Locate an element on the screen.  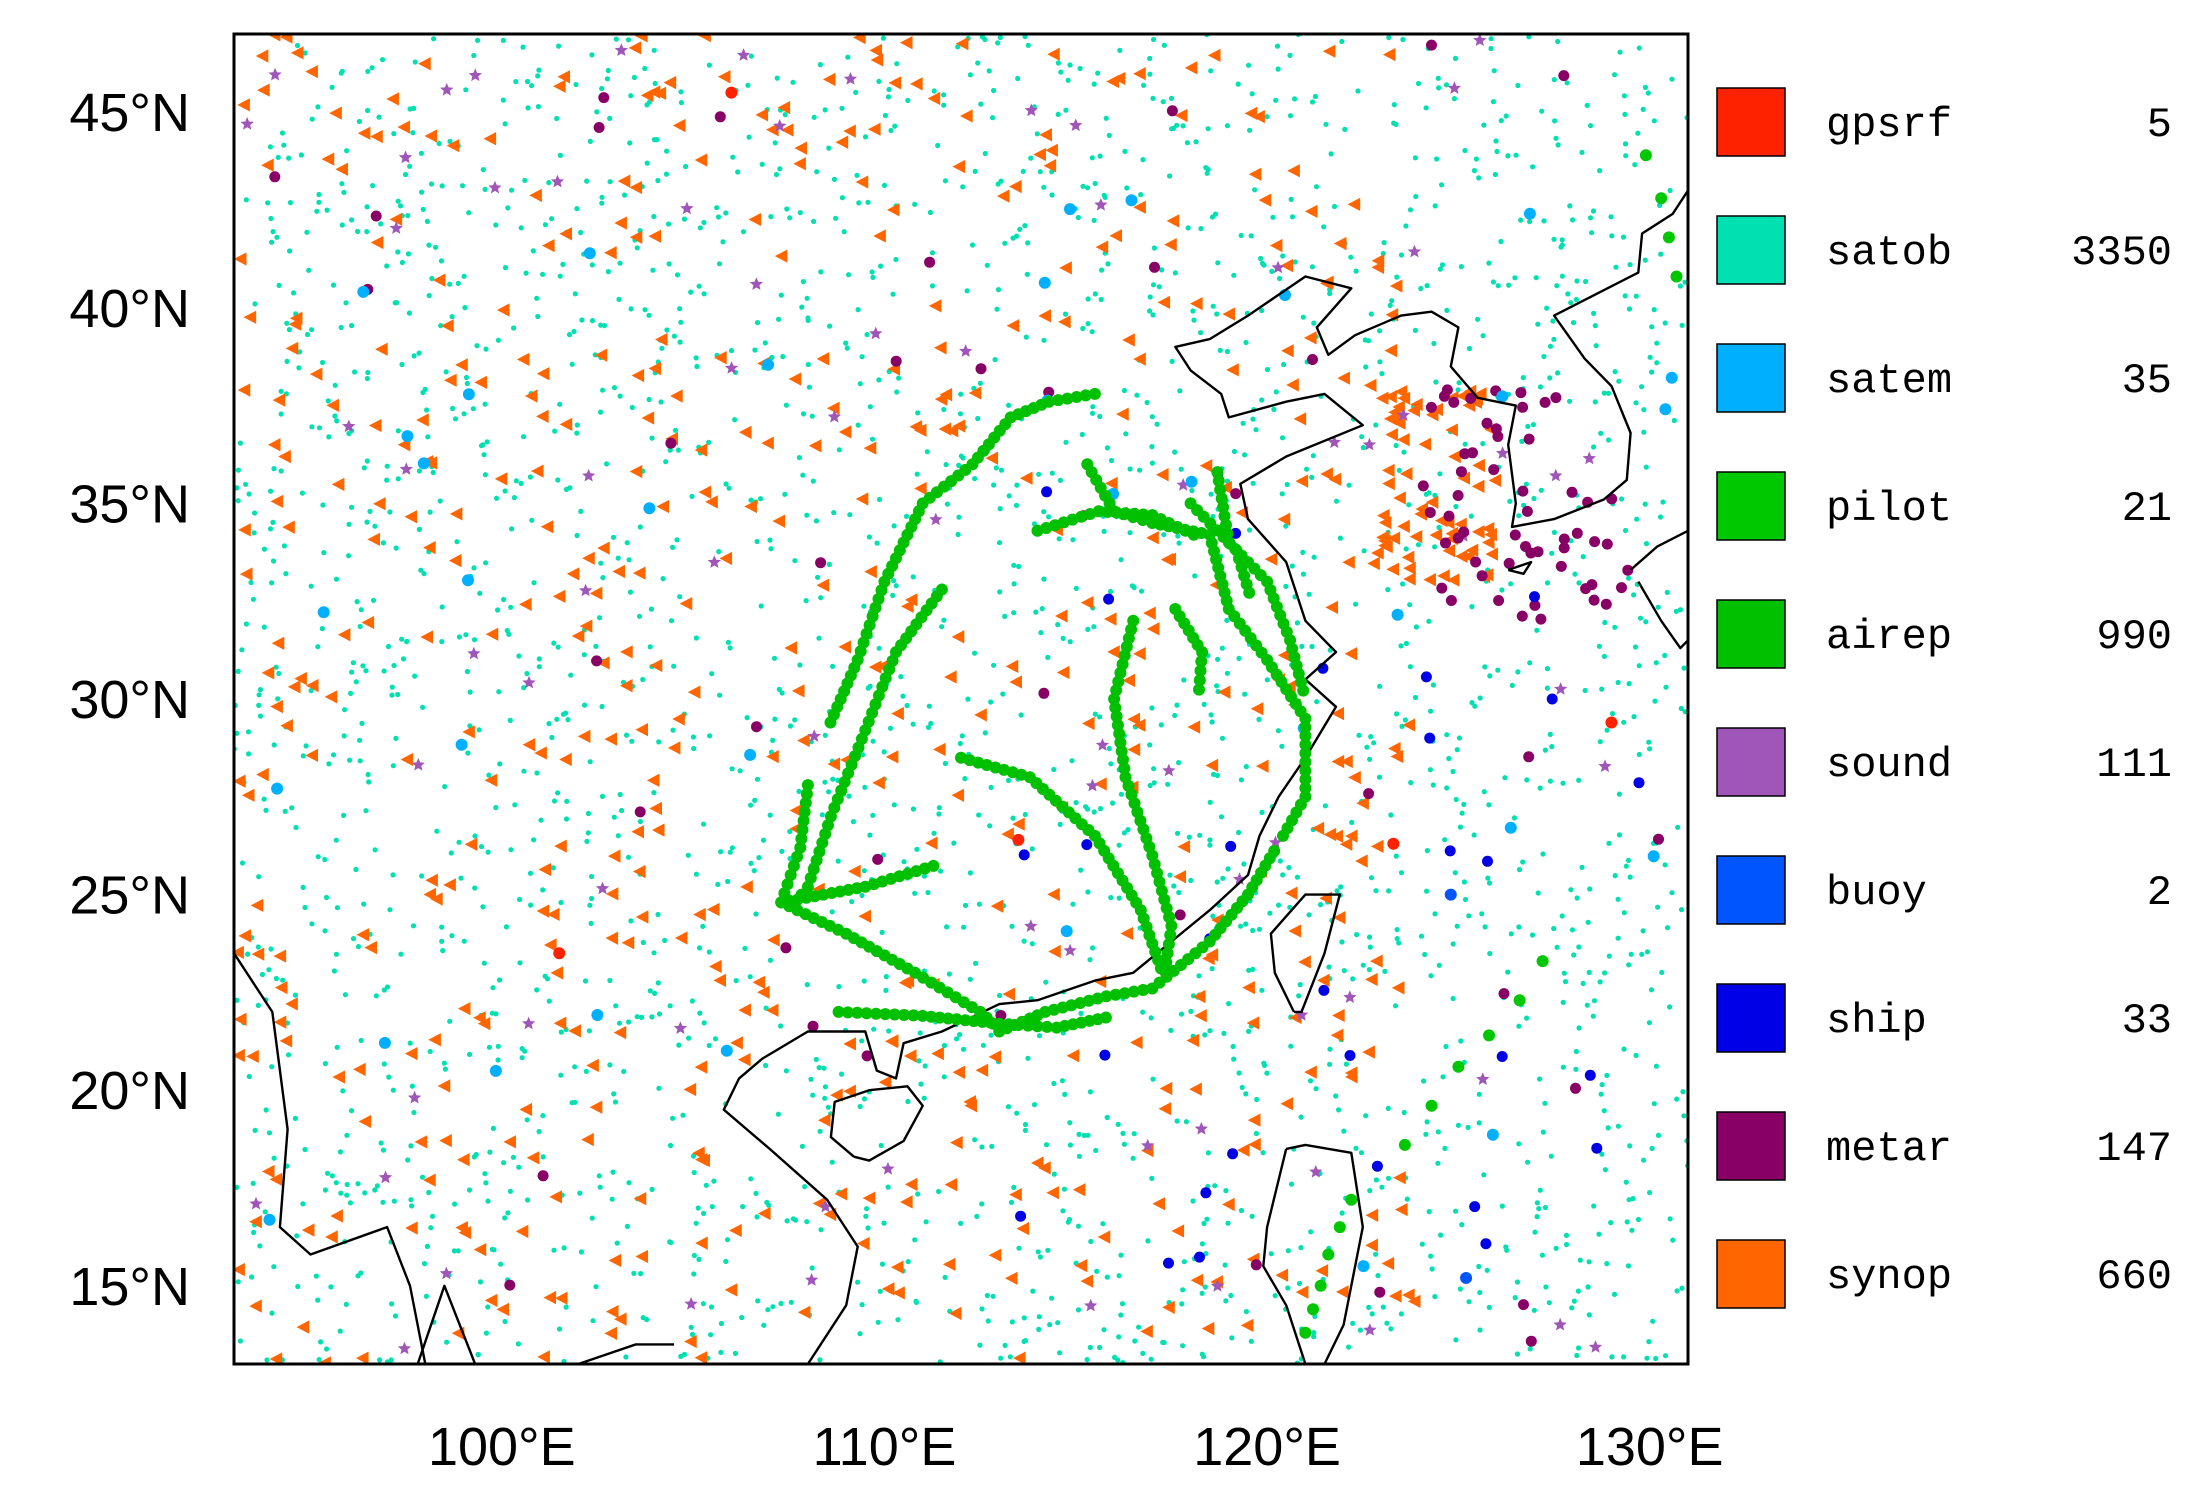
legend-name: synop is located at coordinates (1889, 1277).